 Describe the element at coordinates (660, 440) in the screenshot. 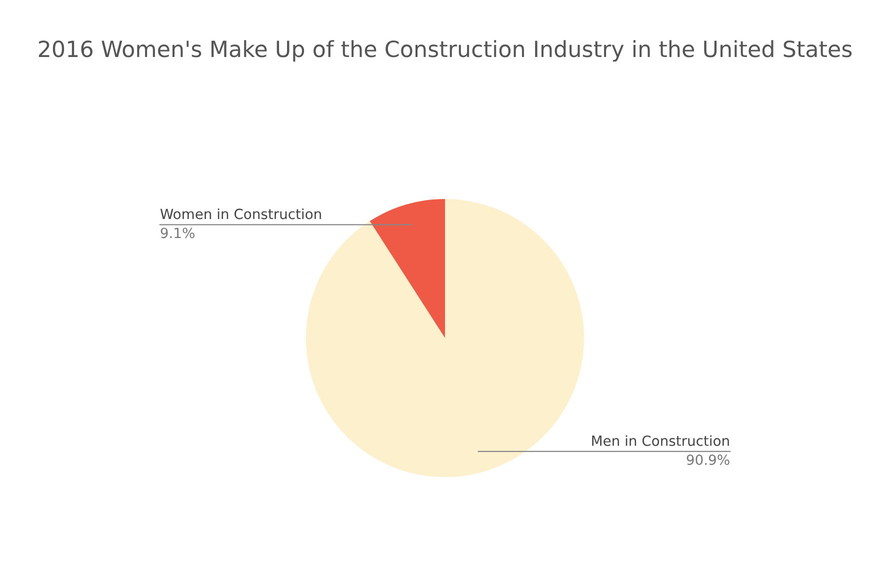

I see `slice-label: Men in Construction` at that location.